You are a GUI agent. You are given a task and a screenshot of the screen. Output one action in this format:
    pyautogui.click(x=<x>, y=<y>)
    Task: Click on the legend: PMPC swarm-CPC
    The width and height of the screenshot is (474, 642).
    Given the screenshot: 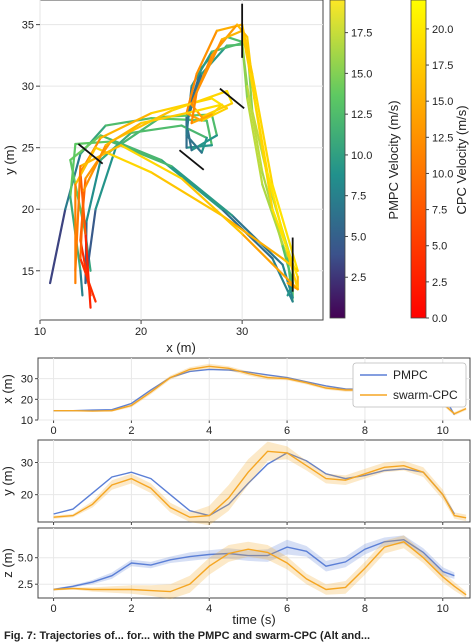 What is the action you would take?
    pyautogui.click(x=409, y=385)
    